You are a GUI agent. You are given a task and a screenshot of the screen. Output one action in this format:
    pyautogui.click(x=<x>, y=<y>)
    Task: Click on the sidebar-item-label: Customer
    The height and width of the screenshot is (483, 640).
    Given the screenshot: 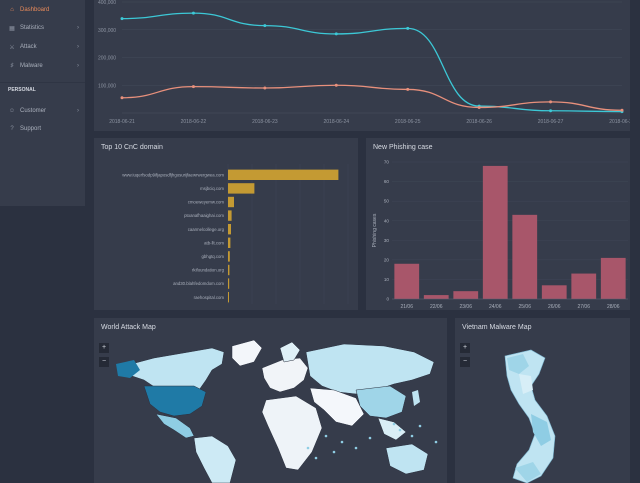 What is the action you would take?
    pyautogui.click(x=33, y=111)
    